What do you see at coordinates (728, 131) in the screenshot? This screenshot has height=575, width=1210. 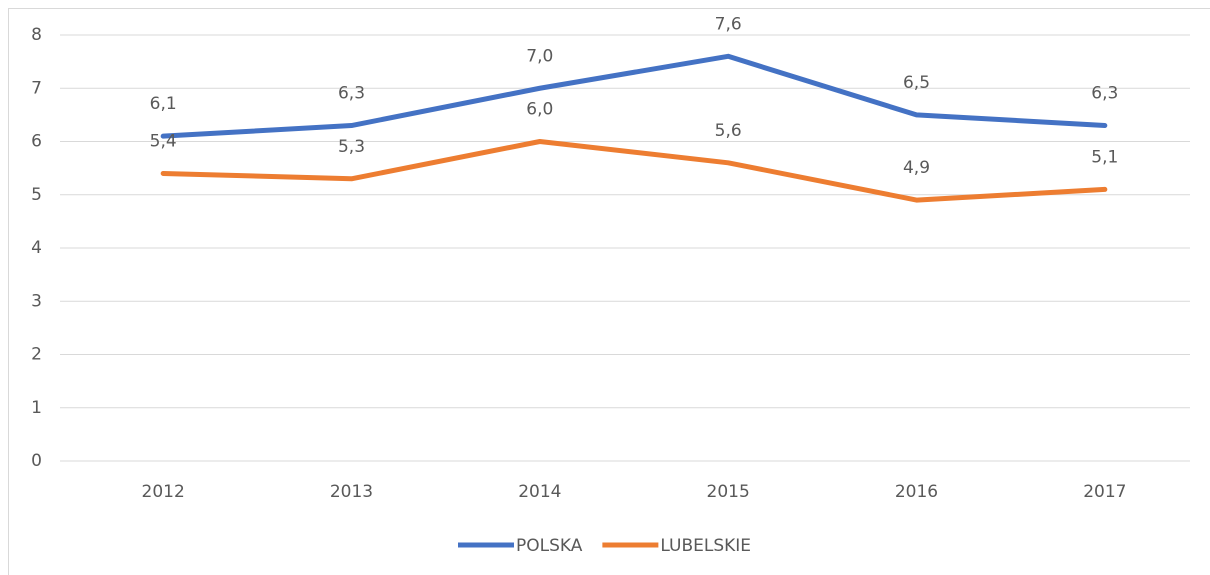 I see `data-label: 5,6` at bounding box center [728, 131].